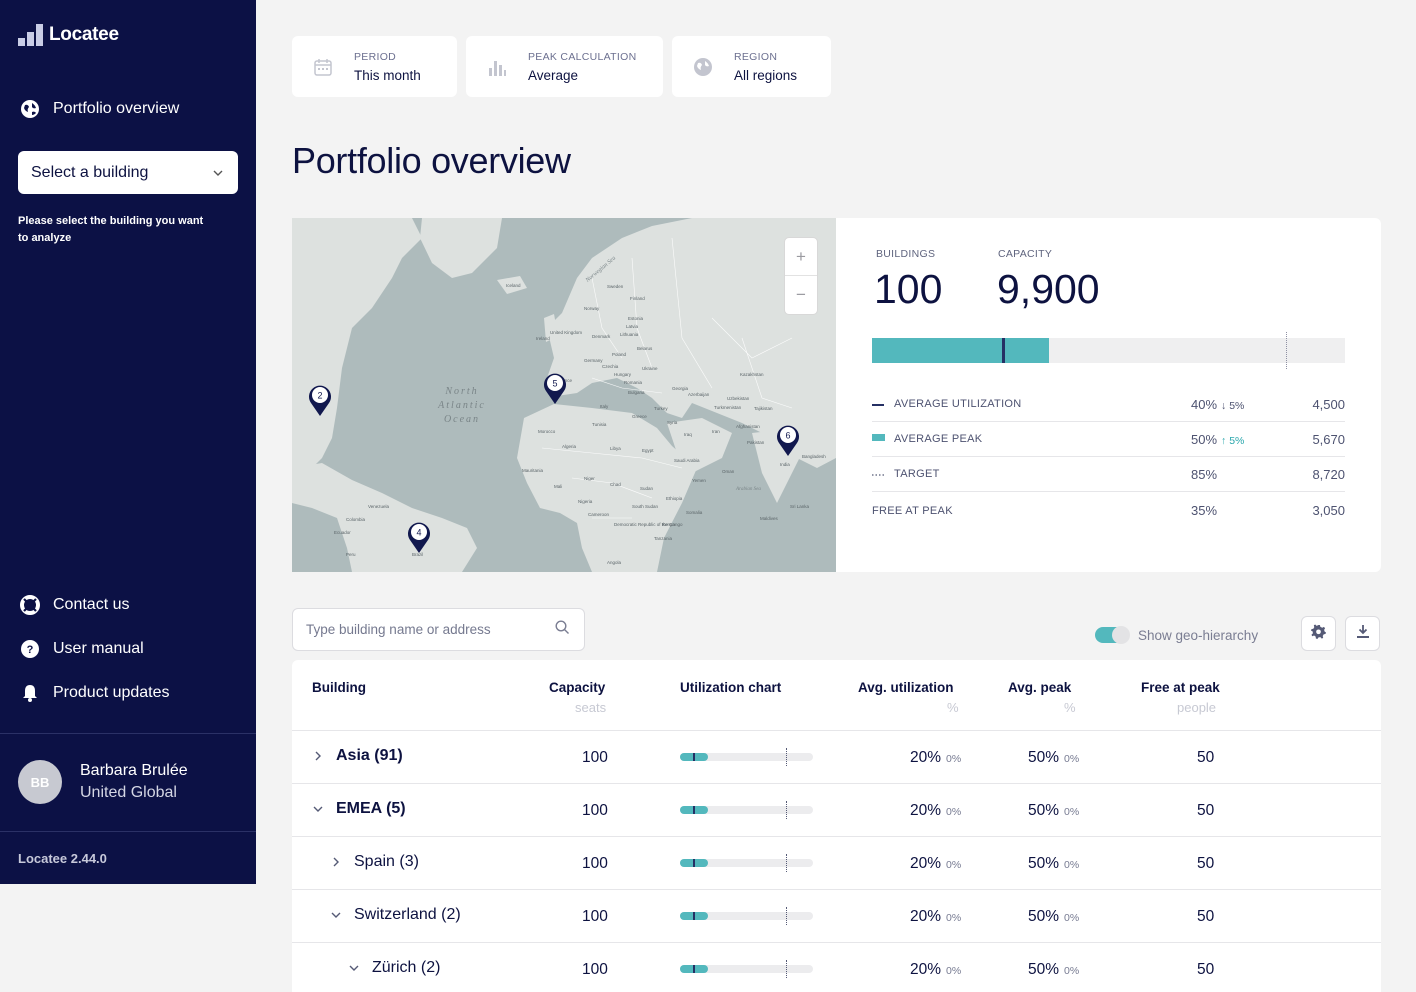 The height and width of the screenshot is (992, 1416). I want to click on row-toggle: Zürich (2), so click(394, 968).